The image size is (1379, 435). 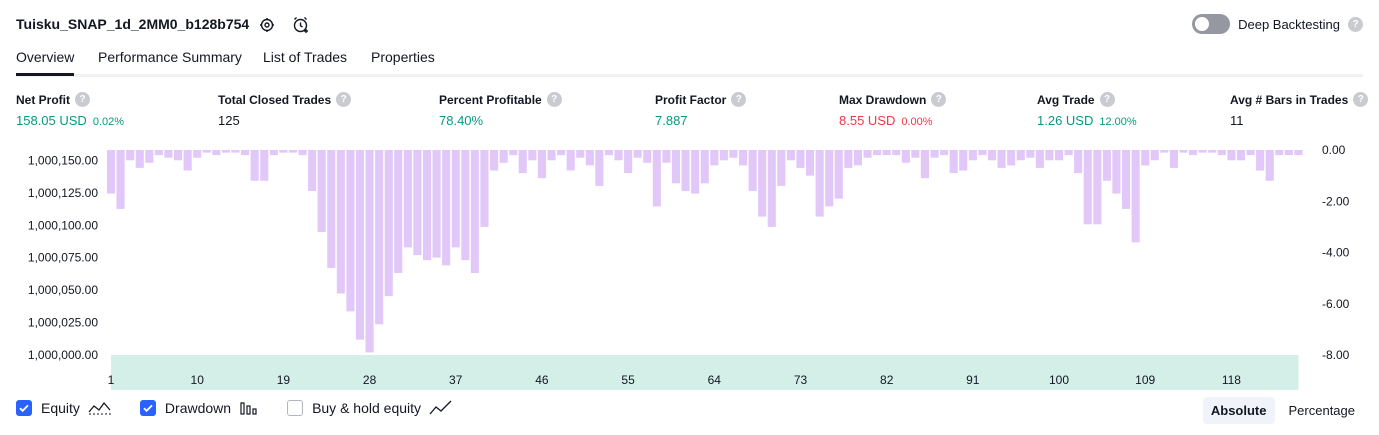 I want to click on metric-value: 78.40%, so click(x=461, y=120).